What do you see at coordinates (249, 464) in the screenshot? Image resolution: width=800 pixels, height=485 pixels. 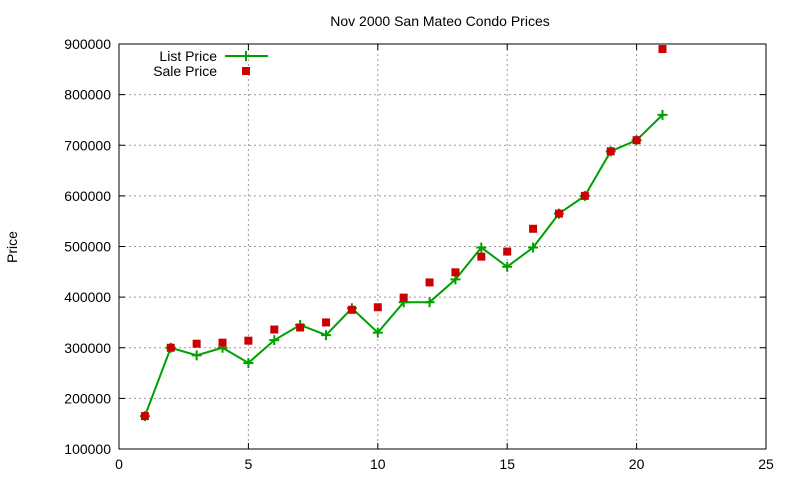 I see `x-tick-label: 5` at bounding box center [249, 464].